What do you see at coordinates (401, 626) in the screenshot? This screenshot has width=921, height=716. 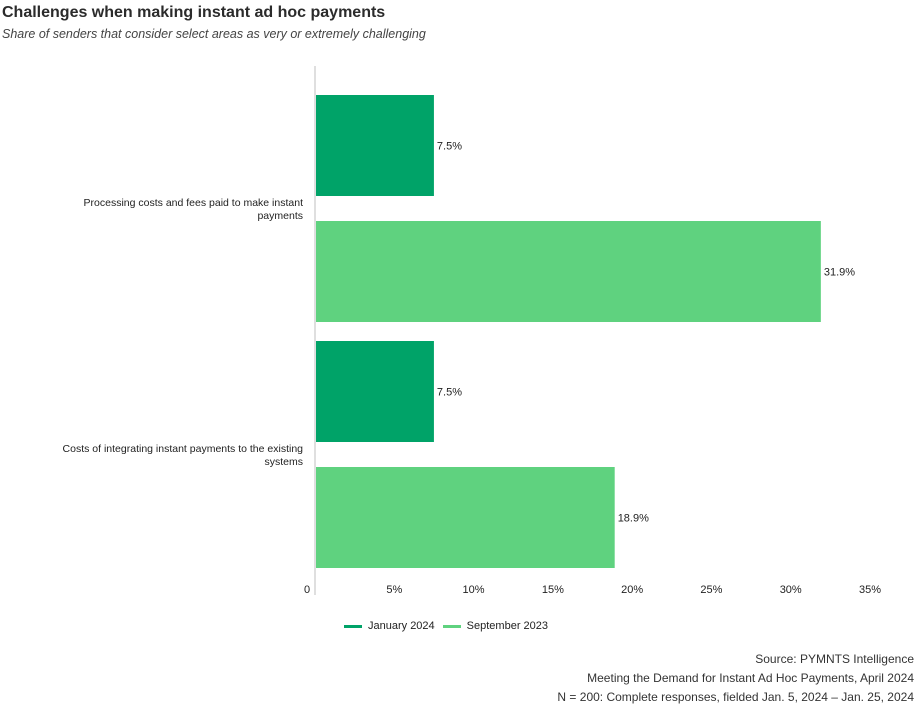 I see `legend-label-january-2024: January 2024` at bounding box center [401, 626].